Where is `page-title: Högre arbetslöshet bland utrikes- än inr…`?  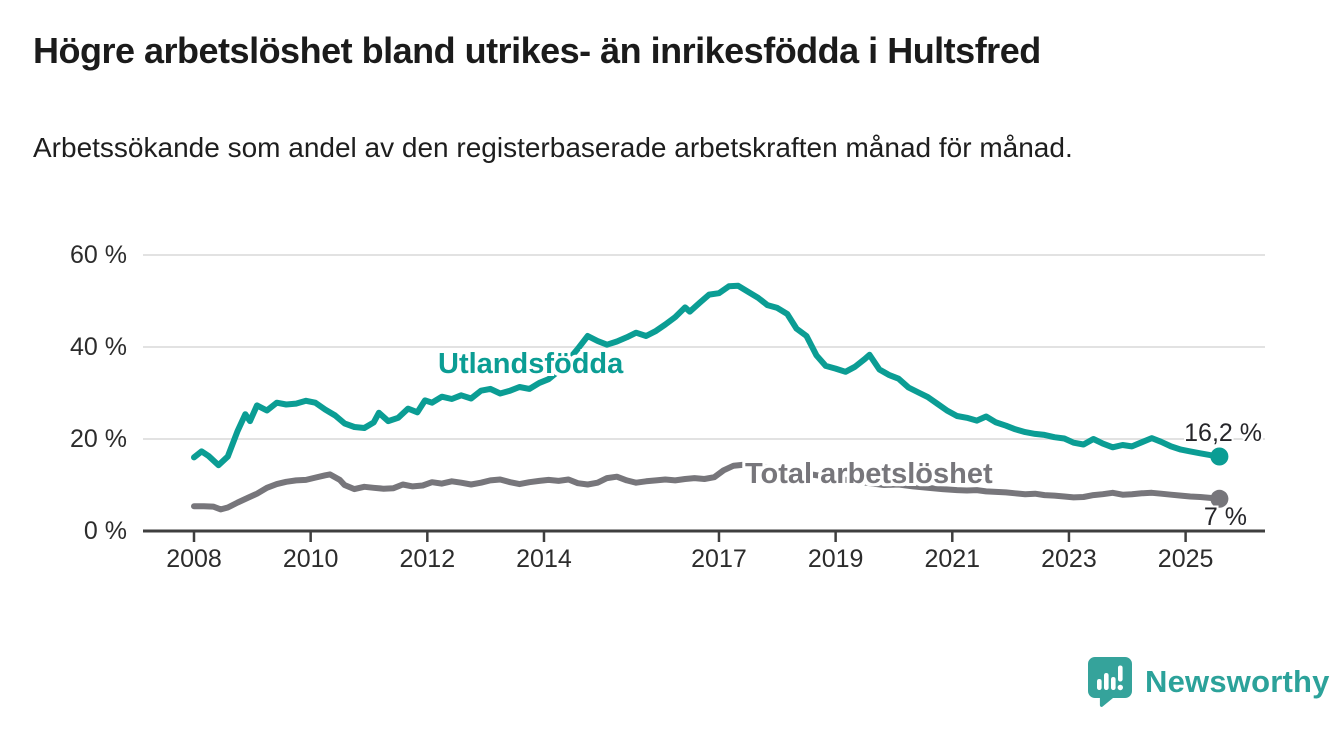
page-title: Högre arbetslöshet bland utrikes- än inr… is located at coordinates (537, 50).